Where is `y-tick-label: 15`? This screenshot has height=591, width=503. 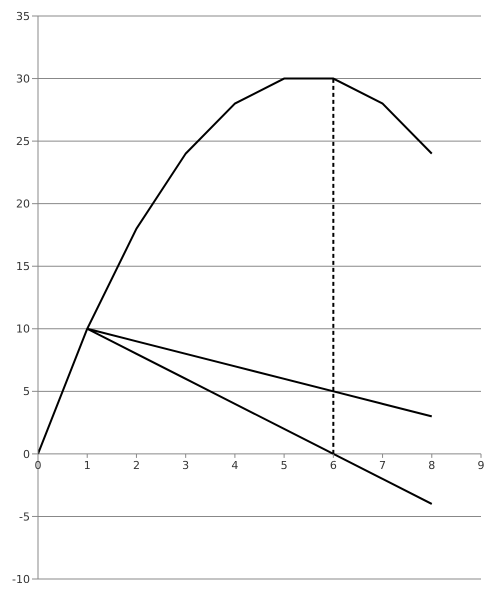
y-tick-label: 15 is located at coordinates (23, 267).